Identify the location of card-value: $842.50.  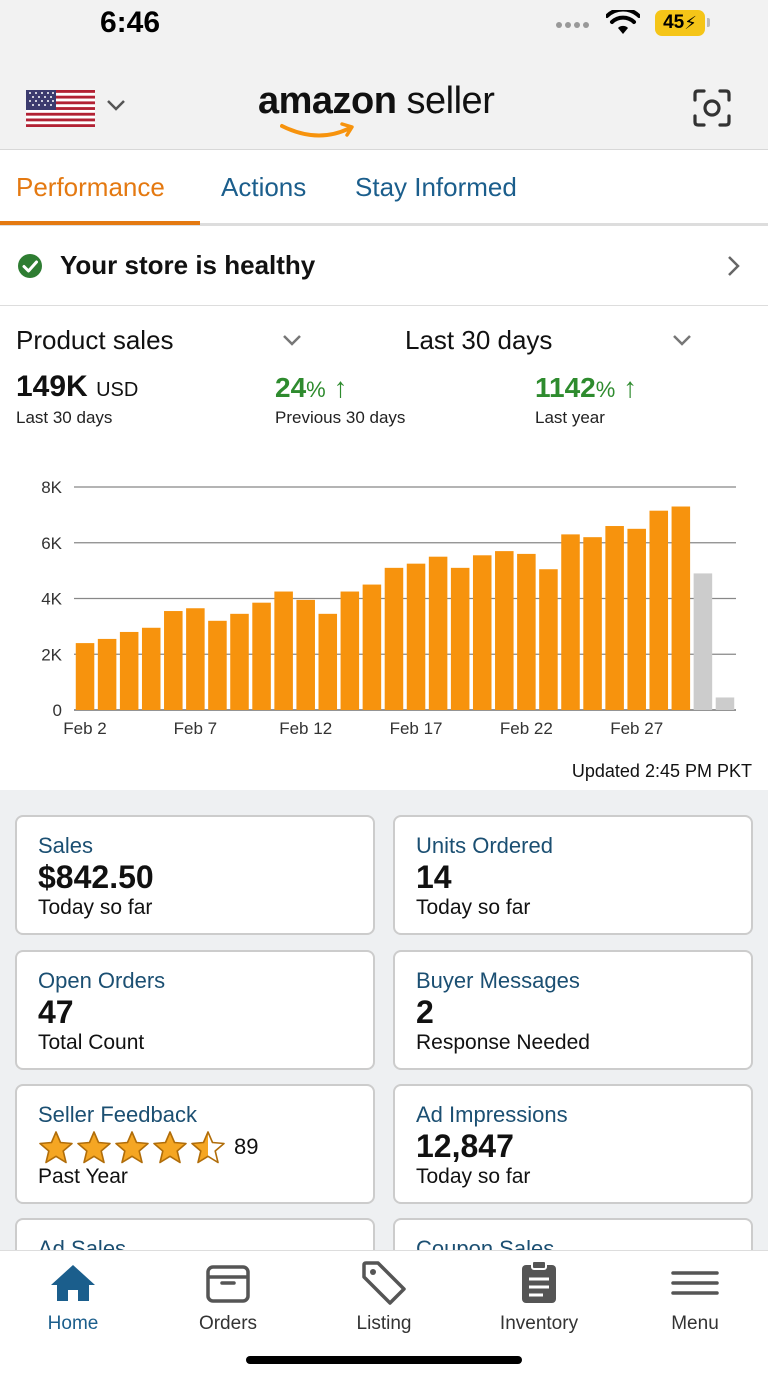
(96, 877).